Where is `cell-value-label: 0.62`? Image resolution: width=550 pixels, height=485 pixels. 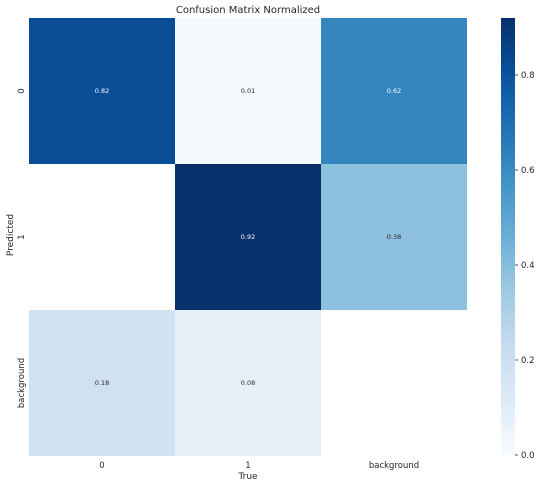
cell-value-label: 0.62 is located at coordinates (394, 91).